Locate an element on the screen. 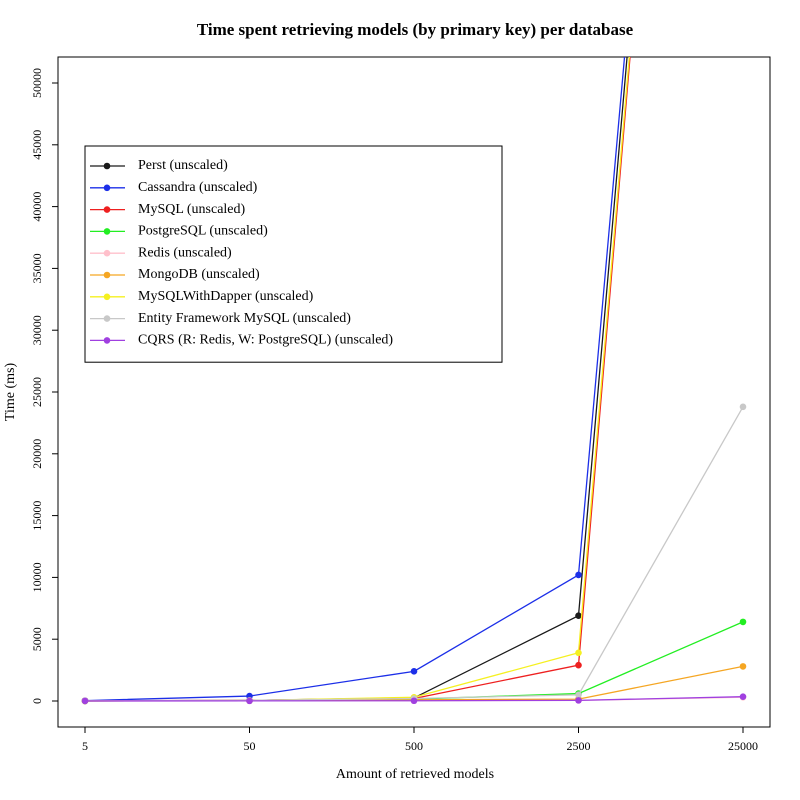 Image resolution: width=800 pixels, height=800 pixels. series-line is located at coordinates (414, 661).